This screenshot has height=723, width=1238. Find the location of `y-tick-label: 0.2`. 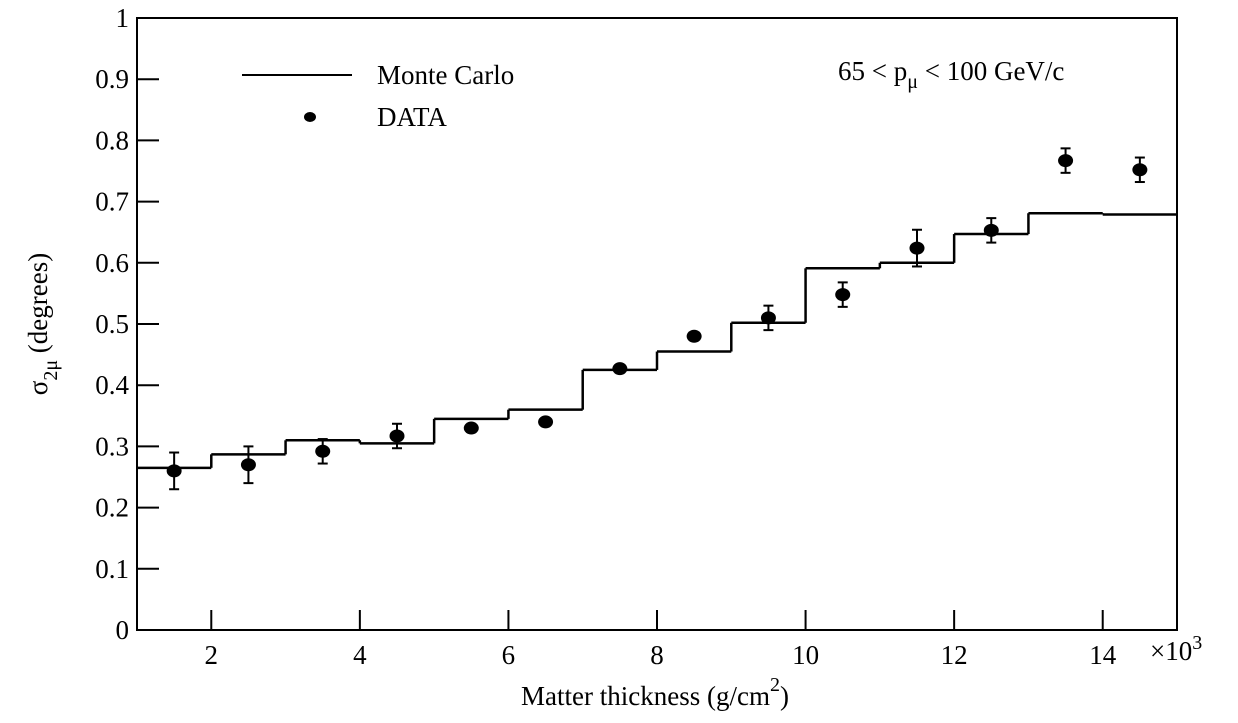

y-tick-label: 0.2 is located at coordinates (112, 508).